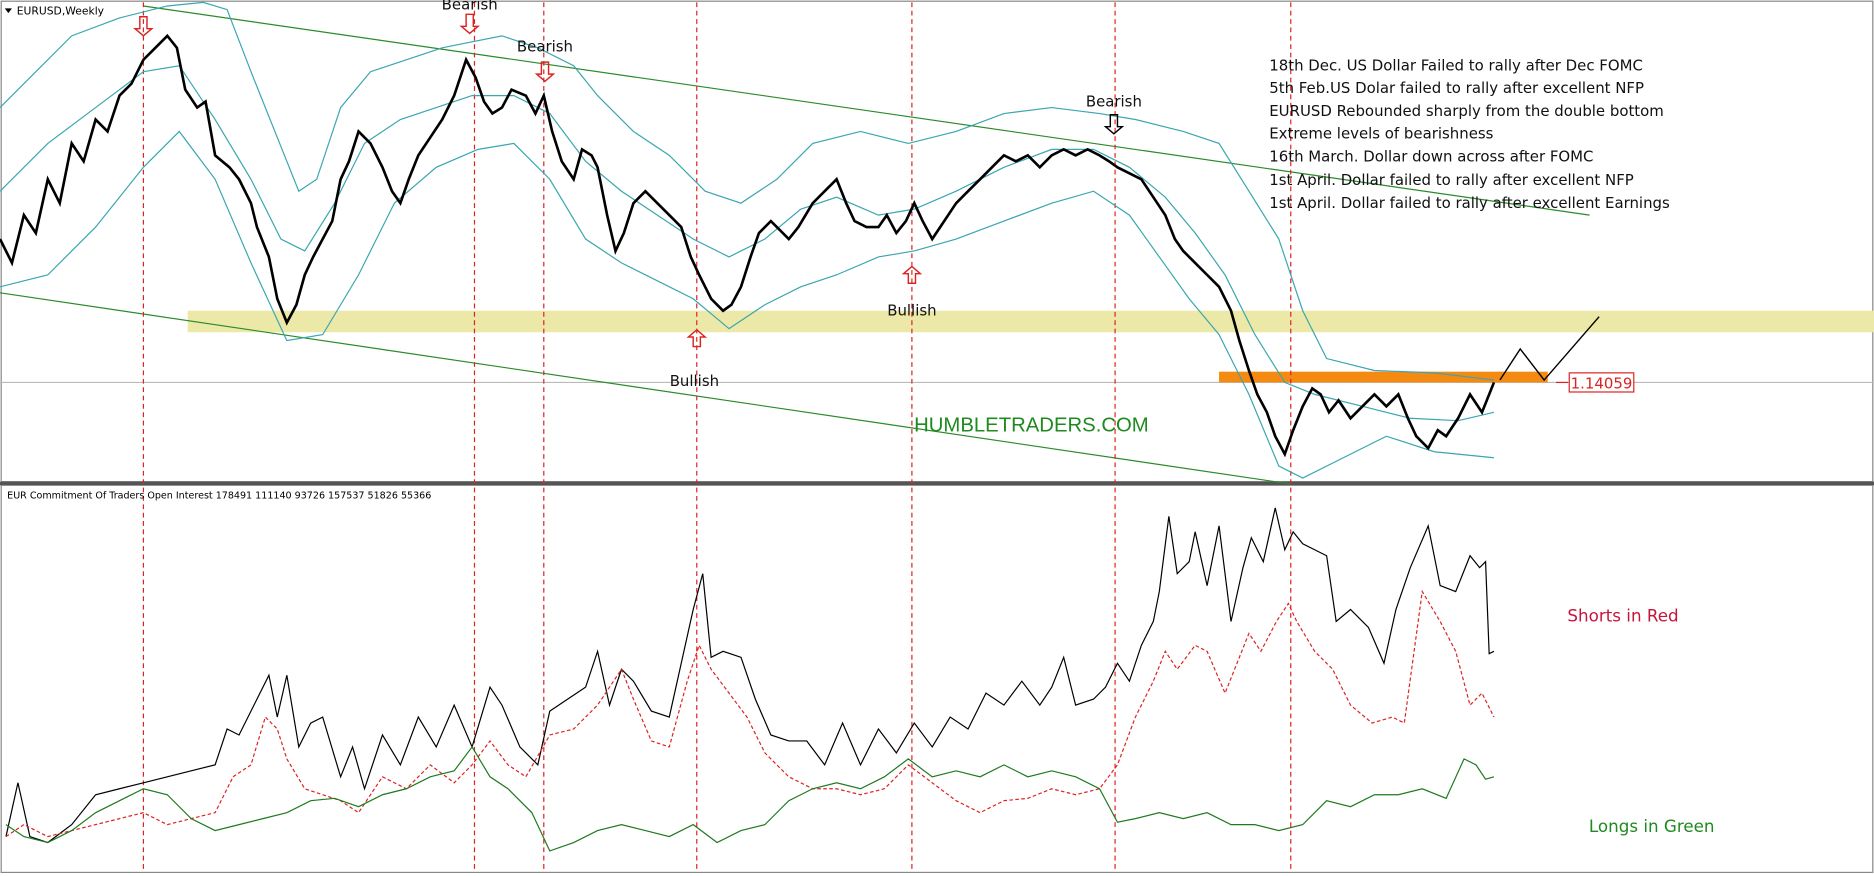 The image size is (1874, 876). What do you see at coordinates (1381, 134) in the screenshot?
I see `note: Extreme levels of bearishness` at bounding box center [1381, 134].